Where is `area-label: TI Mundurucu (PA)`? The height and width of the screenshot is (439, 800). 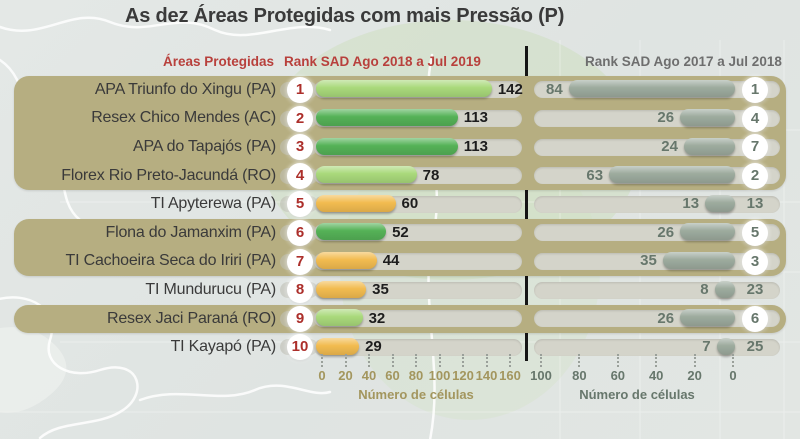
area-label: TI Mundurucu (PA) is located at coordinates (210, 289).